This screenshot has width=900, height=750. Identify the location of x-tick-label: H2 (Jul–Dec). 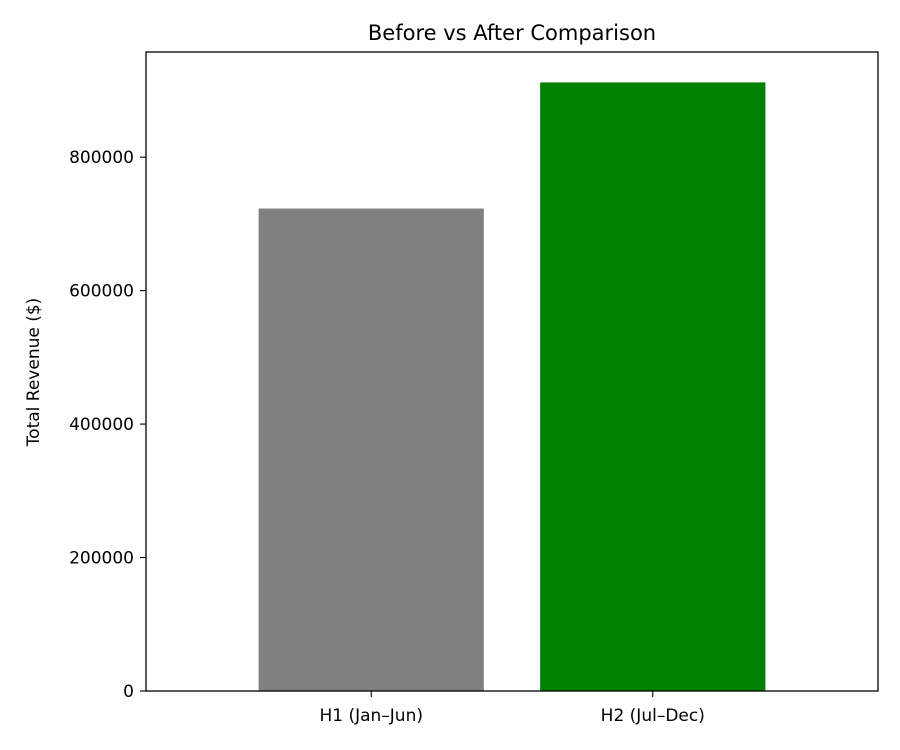
(653, 716).